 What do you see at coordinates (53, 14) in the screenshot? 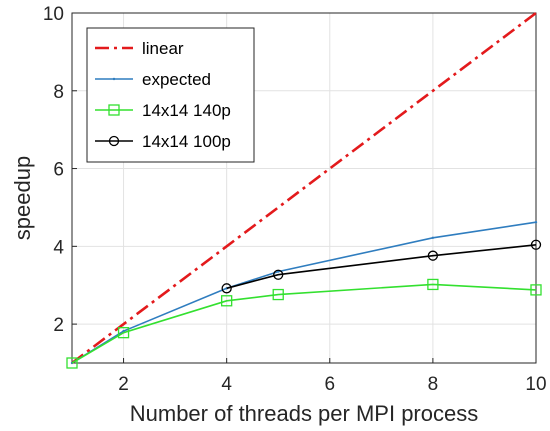
I see `y-tick-label: 10` at bounding box center [53, 14].